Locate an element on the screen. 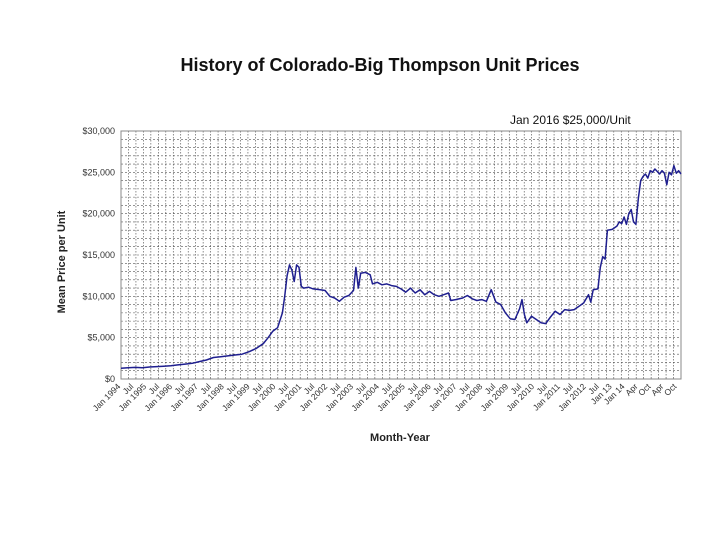 Image resolution: width=720 pixels, height=540 pixels. y-tick-label: $10,000 is located at coordinates (98, 296).